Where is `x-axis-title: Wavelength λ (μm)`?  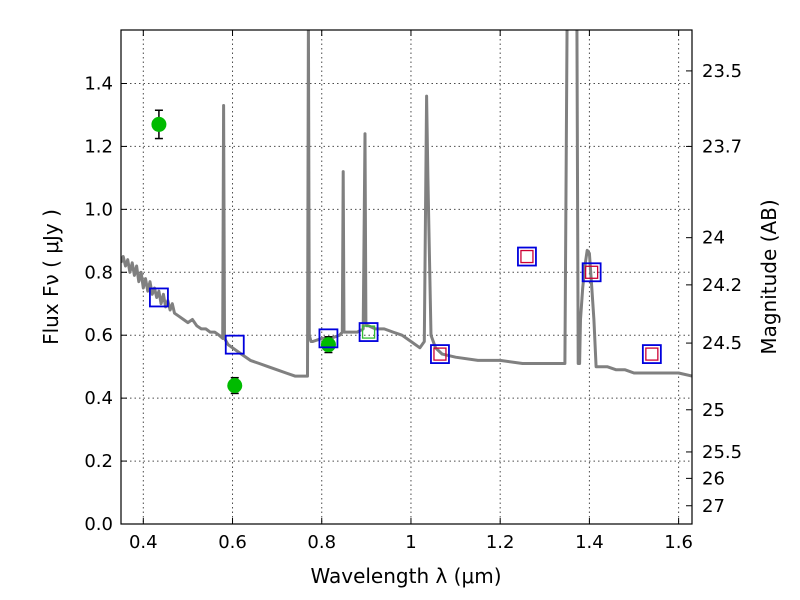
x-axis-title: Wavelength λ (μm) is located at coordinates (405, 576).